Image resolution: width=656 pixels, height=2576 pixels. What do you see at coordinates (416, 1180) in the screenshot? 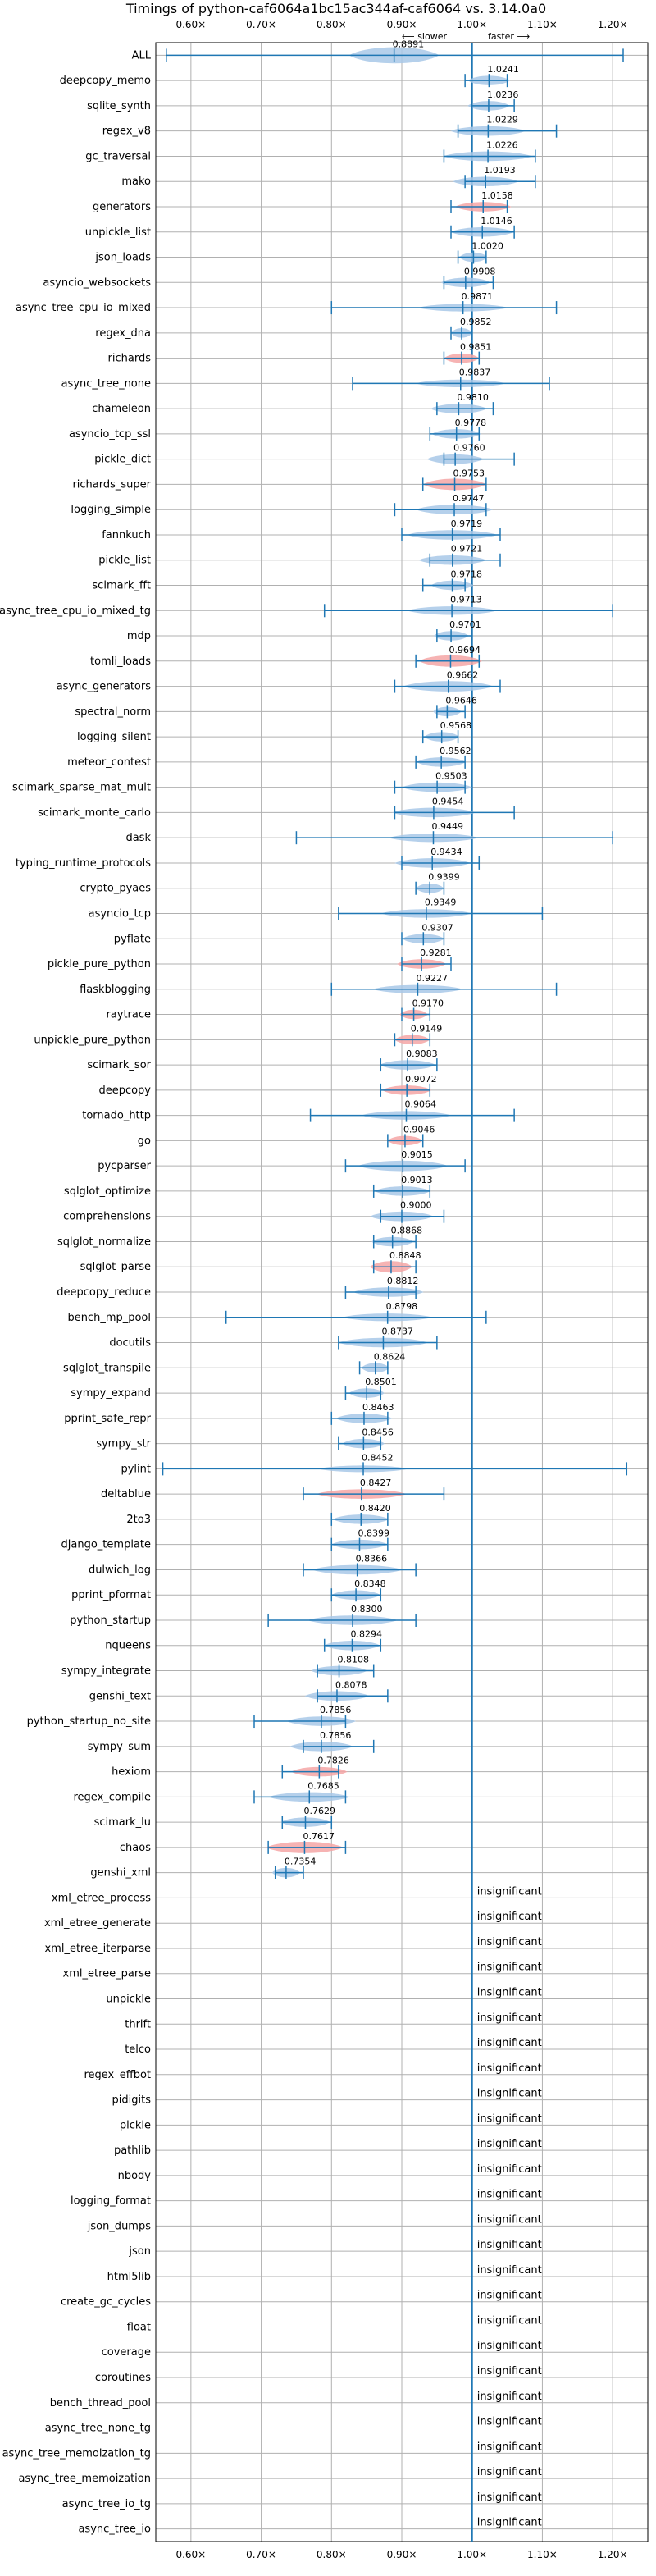
I see `value-label: 0.9013` at bounding box center [416, 1180].